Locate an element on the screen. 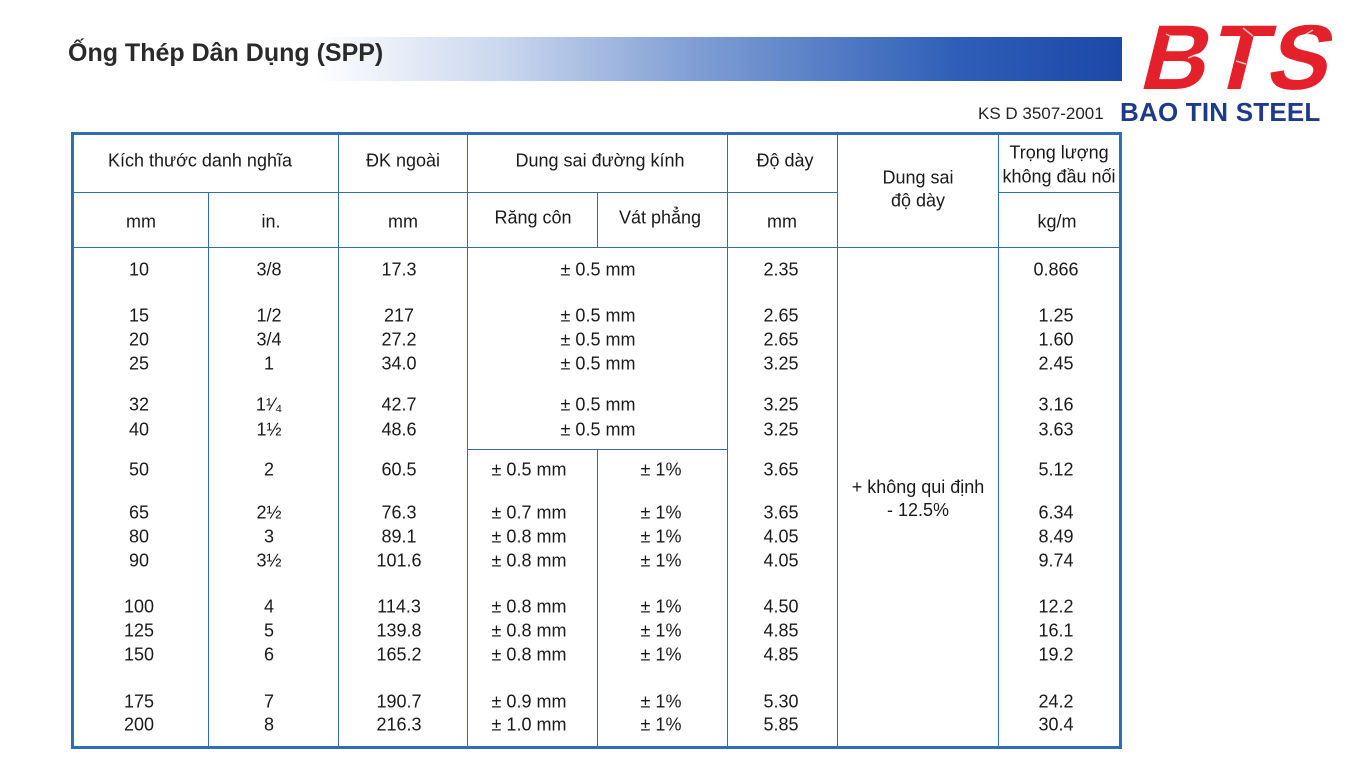  cell-od: 101.6 is located at coordinates (399, 560).